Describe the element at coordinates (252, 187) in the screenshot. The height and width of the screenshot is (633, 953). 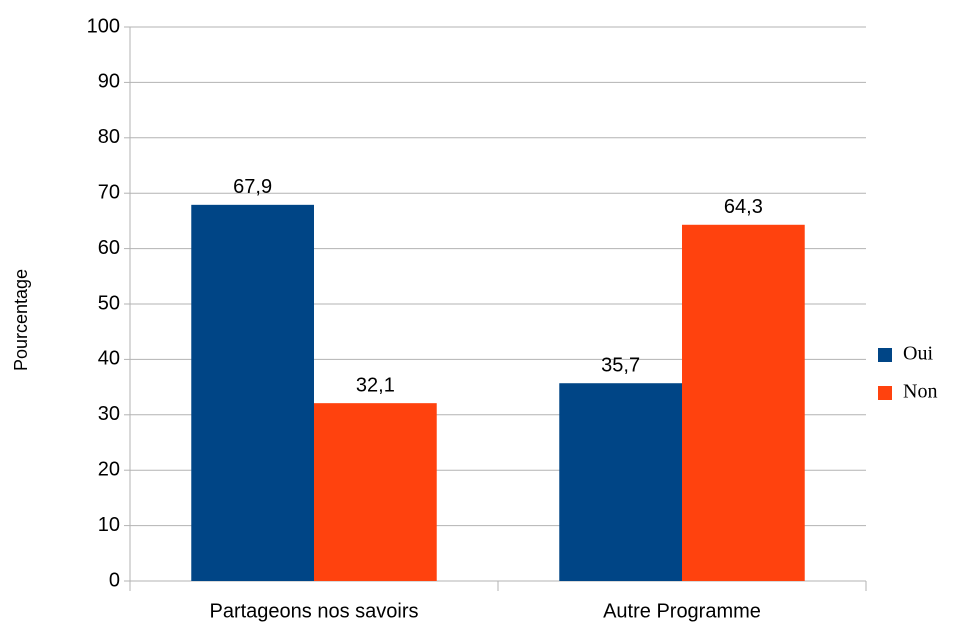
I see `data-label: 67,9` at that location.